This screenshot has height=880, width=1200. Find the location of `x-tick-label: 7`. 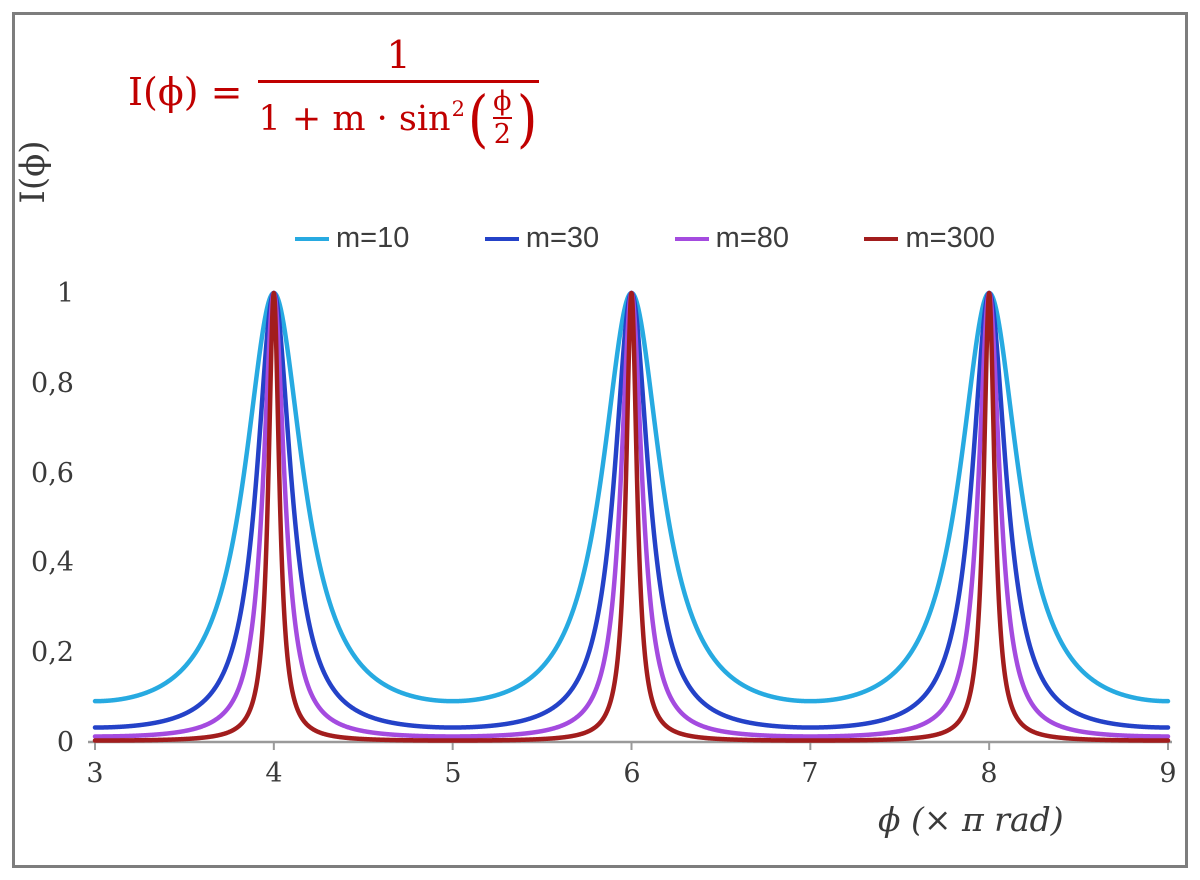

x-tick-label: 7 is located at coordinates (809, 773).